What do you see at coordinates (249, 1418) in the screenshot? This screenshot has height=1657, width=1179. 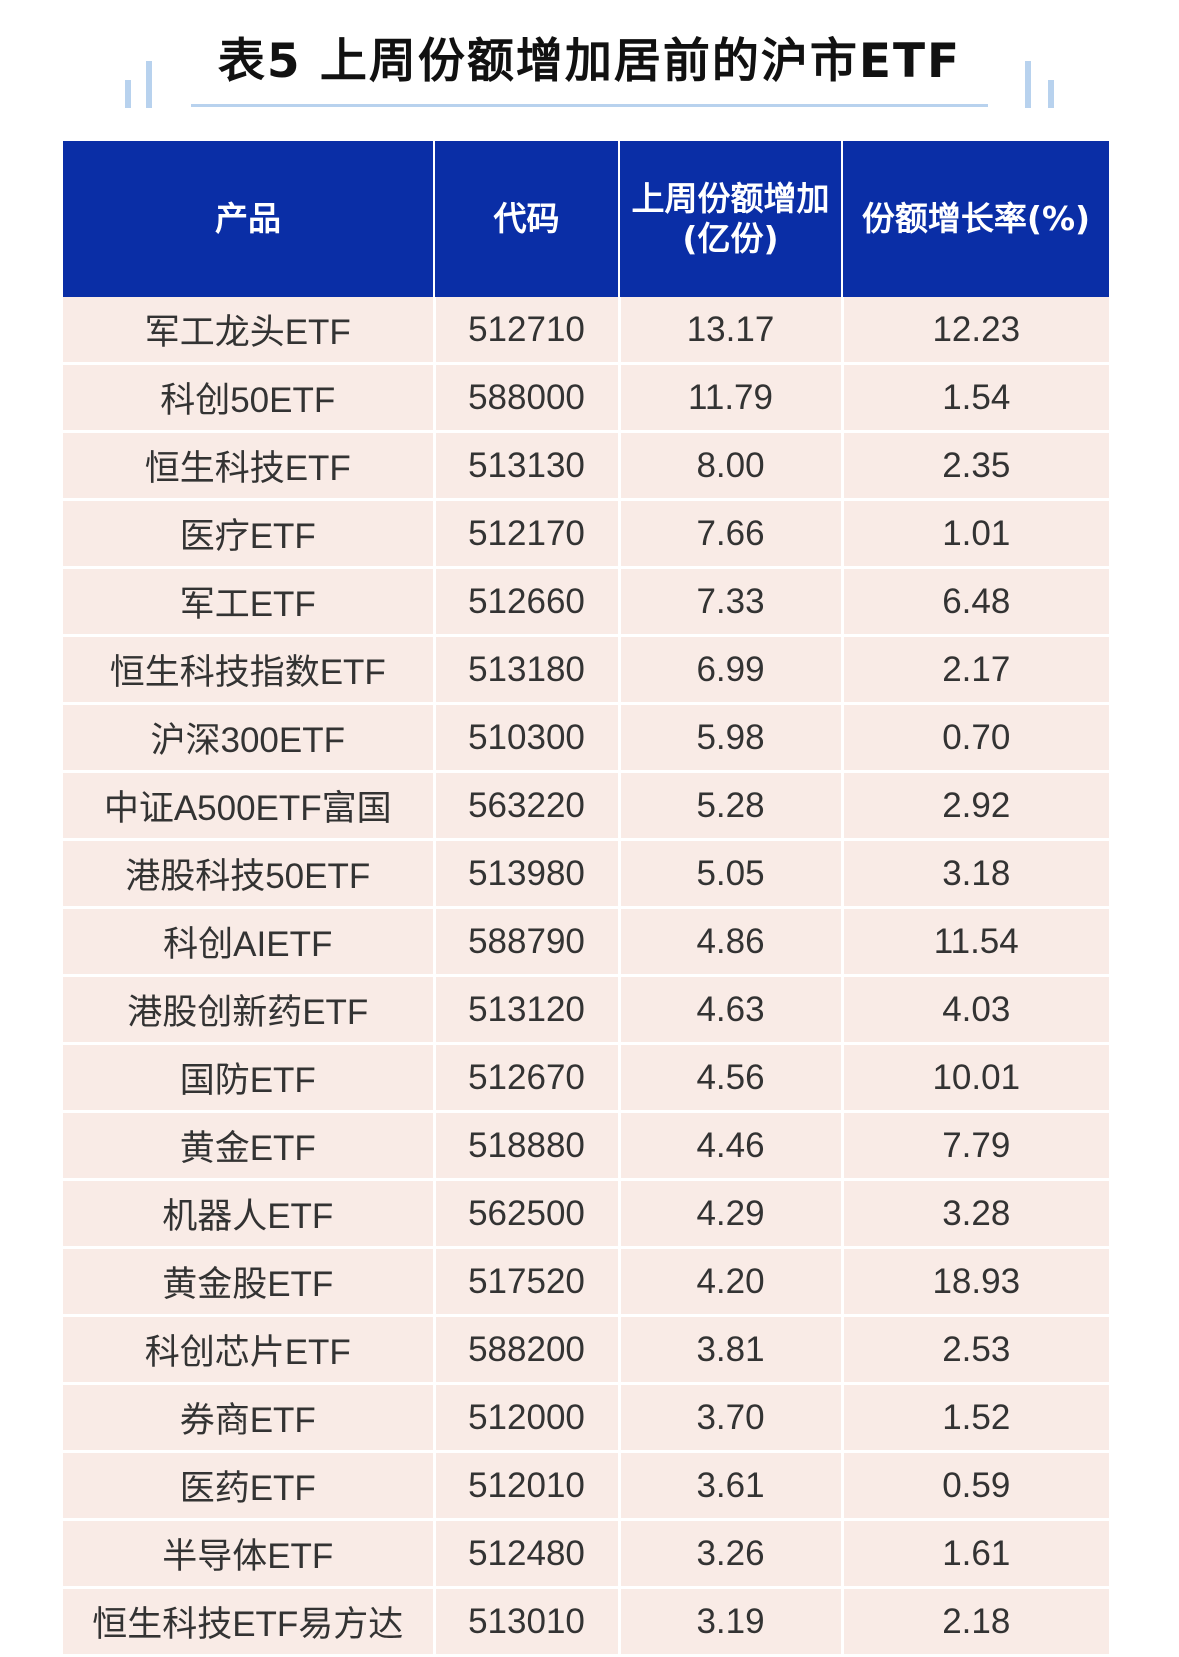 I see `cell-product: 券商ETF` at bounding box center [249, 1418].